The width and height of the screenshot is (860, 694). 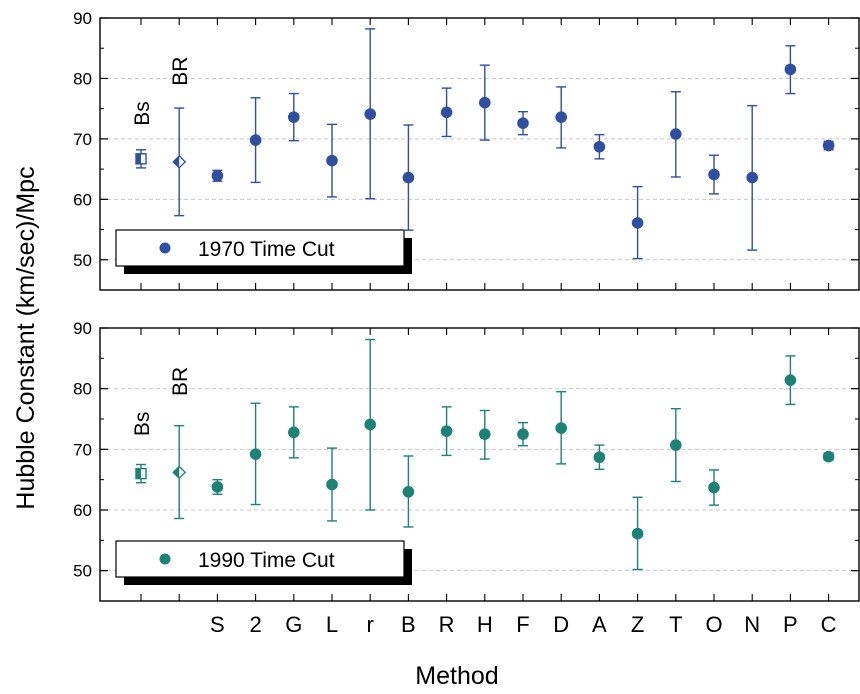 I want to click on x-tick-label: R, so click(x=447, y=624).